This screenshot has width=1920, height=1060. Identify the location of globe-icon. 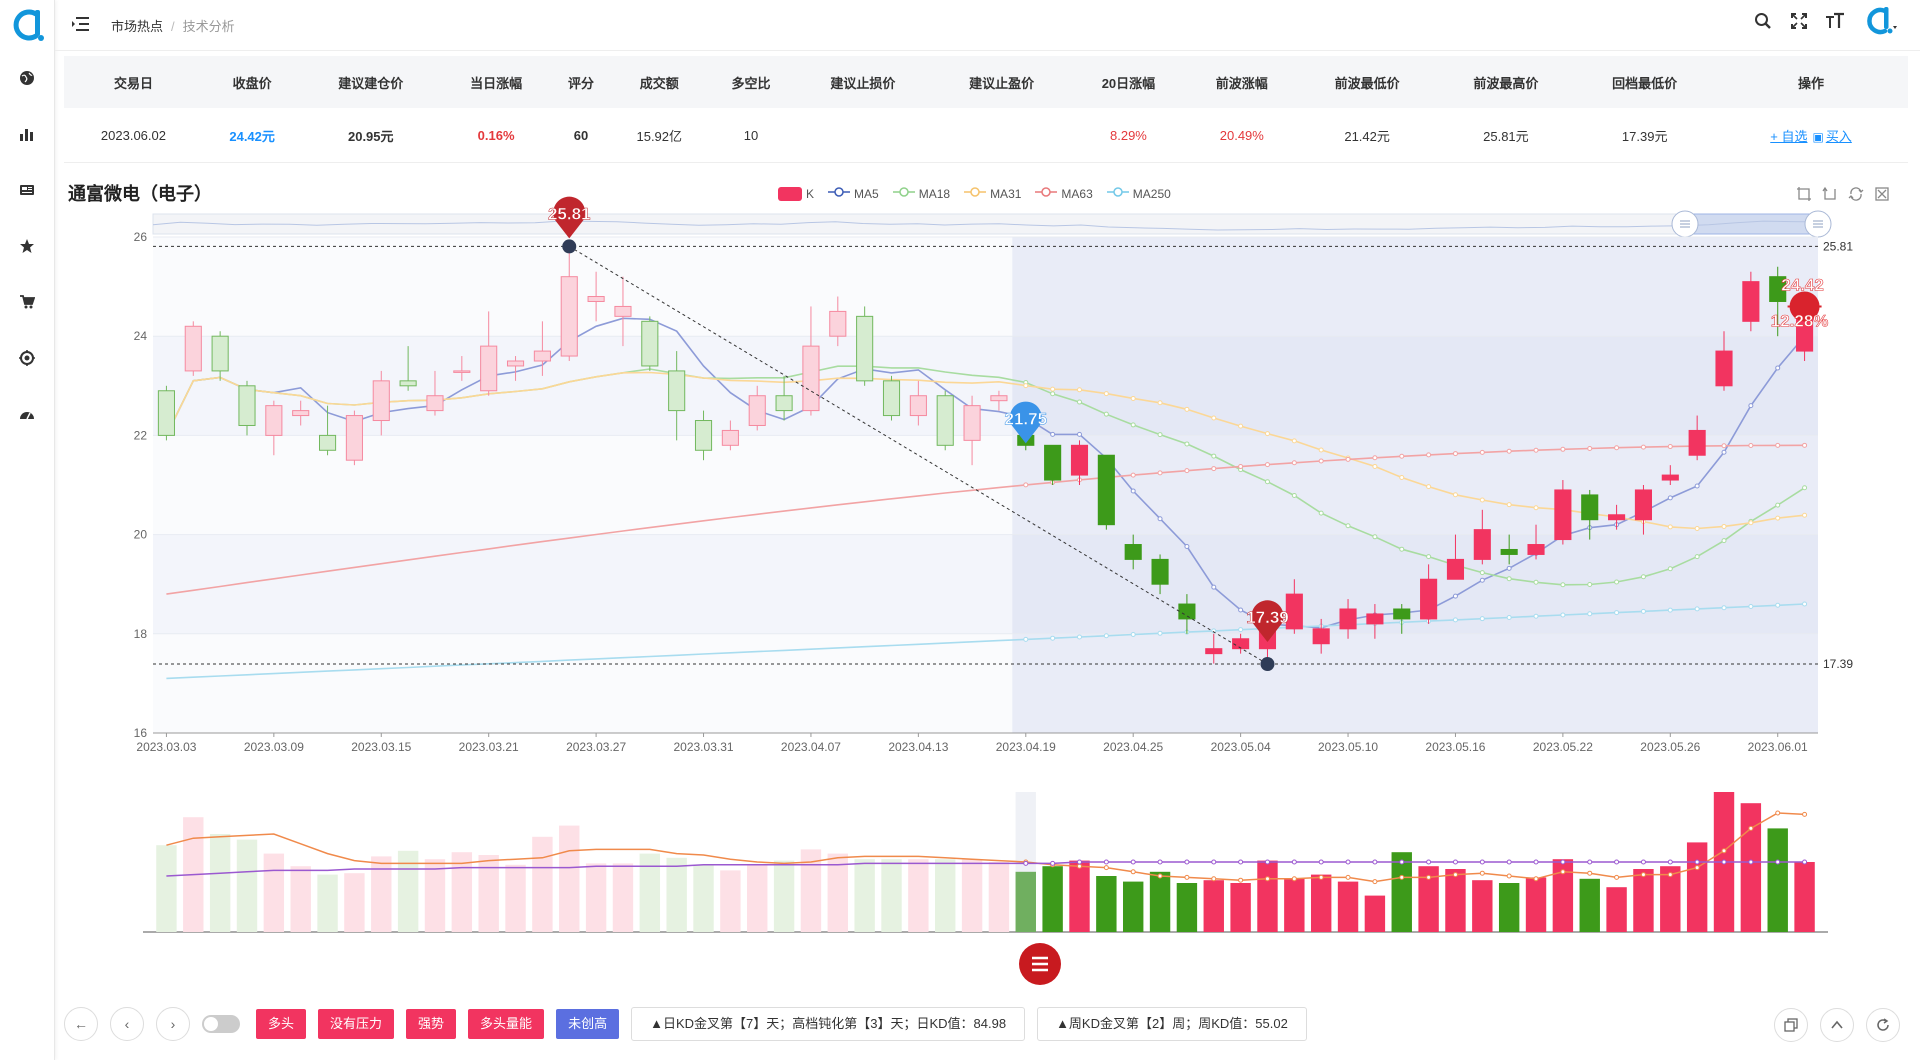
(27, 78).